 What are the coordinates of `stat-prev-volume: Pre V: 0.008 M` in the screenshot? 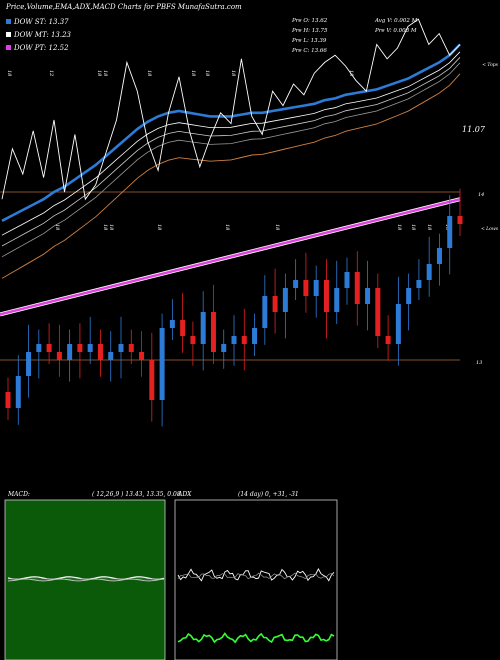 It's located at (395, 31).